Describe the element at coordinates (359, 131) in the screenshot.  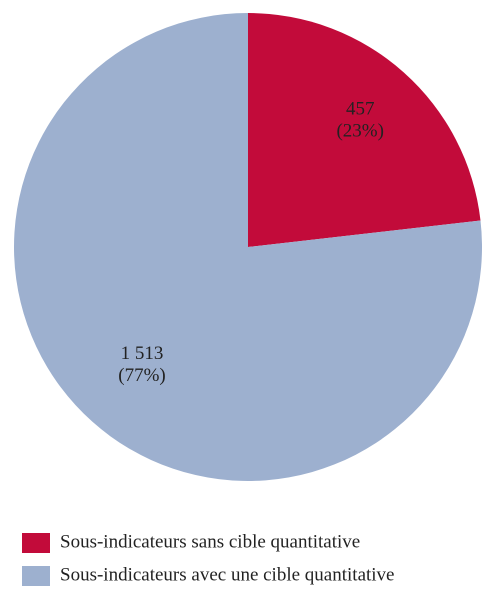
I see `percent-label: (23%)` at that location.